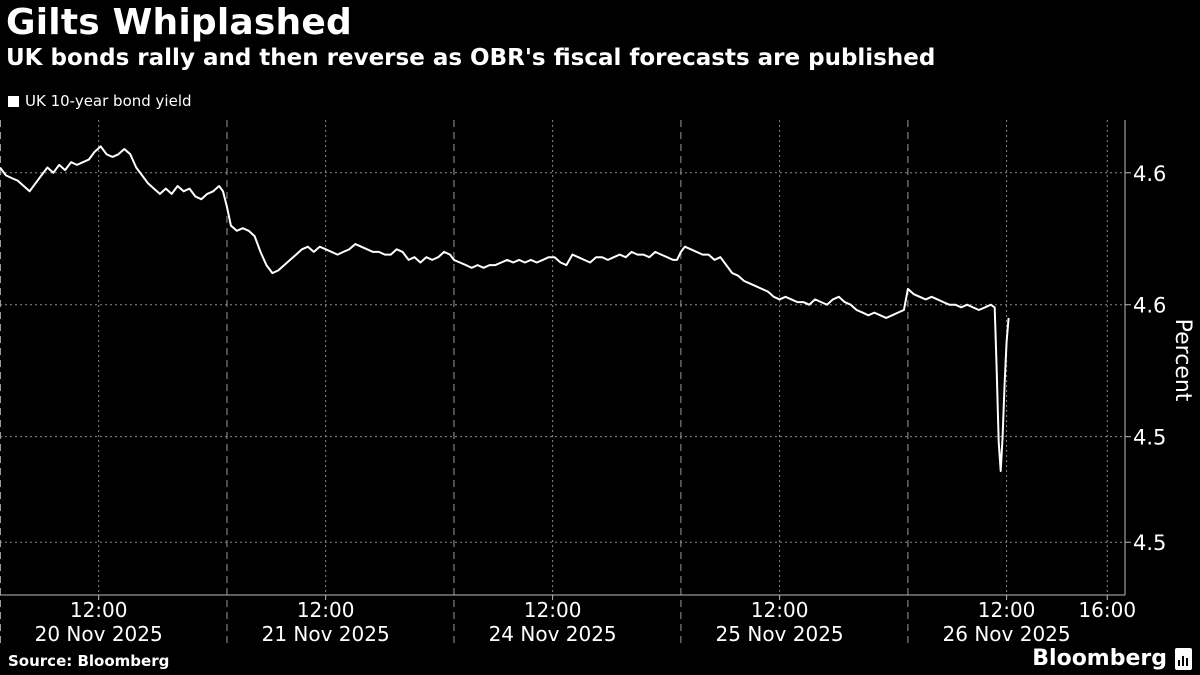 The image size is (1200, 675). Describe the element at coordinates (553, 634) in the screenshot. I see `x-tick-label-date: 24 Nov 2025` at that location.